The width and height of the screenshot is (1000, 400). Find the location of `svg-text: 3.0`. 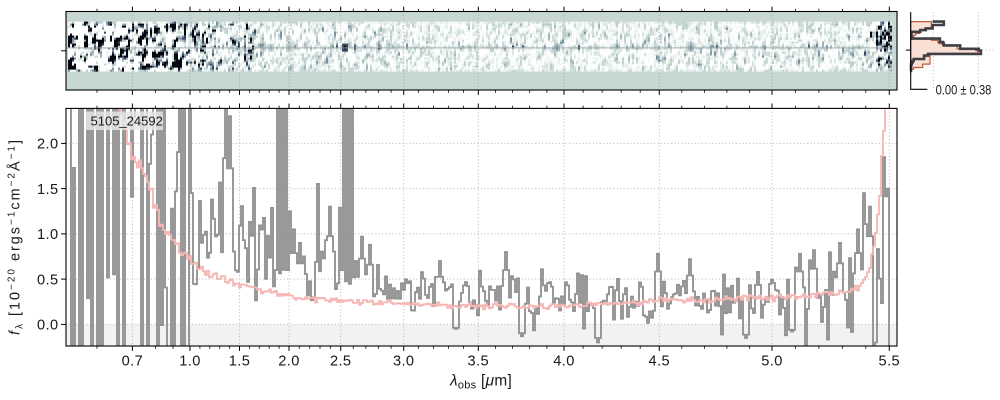

svg-text: 3.0 is located at coordinates (404, 361).